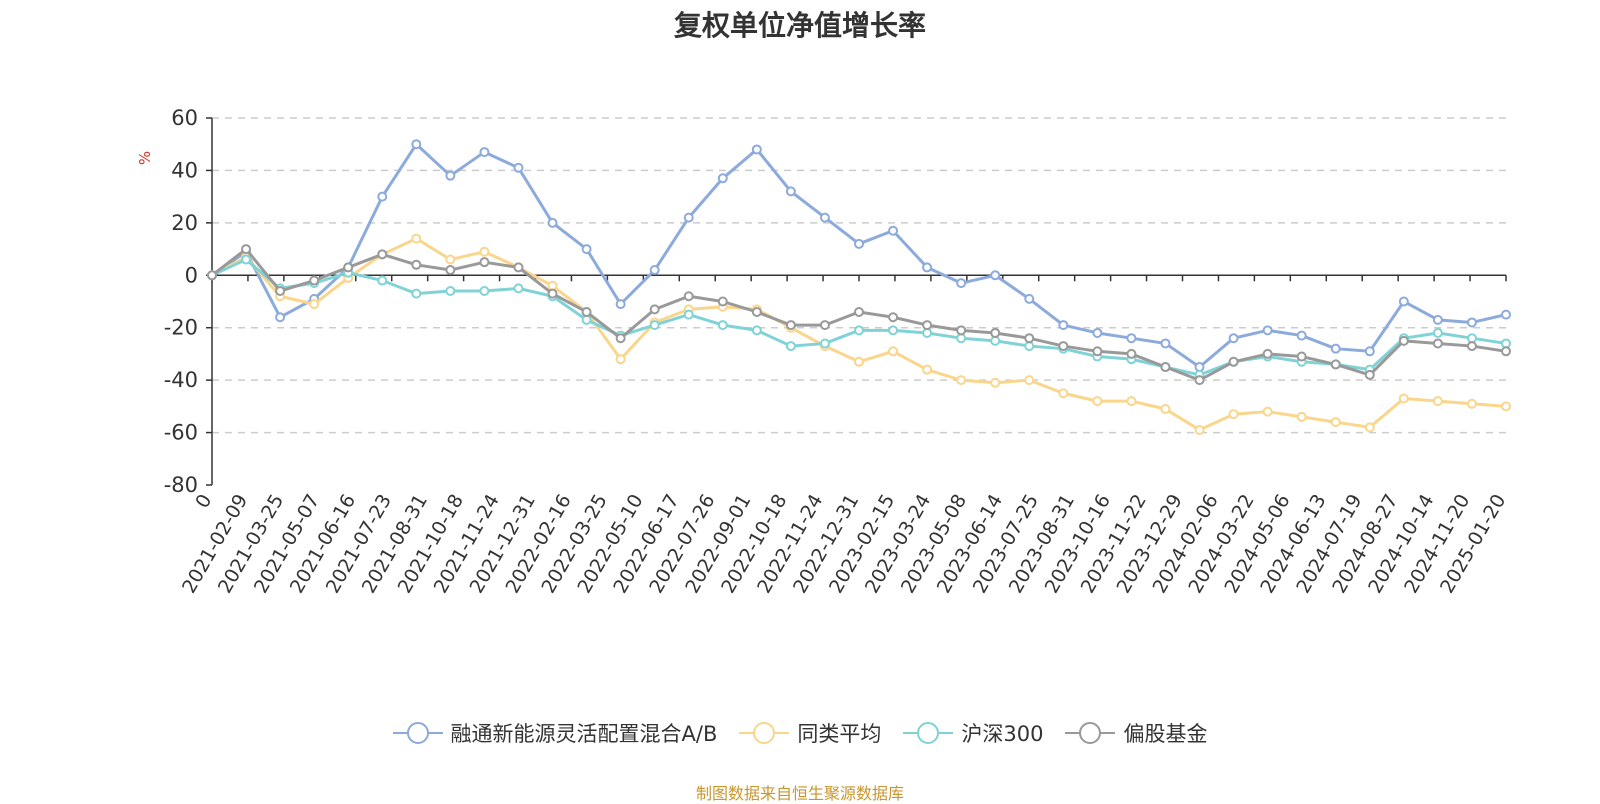 The image size is (1600, 804). What do you see at coordinates (184, 170) in the screenshot?
I see `y-tick-label: 40` at bounding box center [184, 170].